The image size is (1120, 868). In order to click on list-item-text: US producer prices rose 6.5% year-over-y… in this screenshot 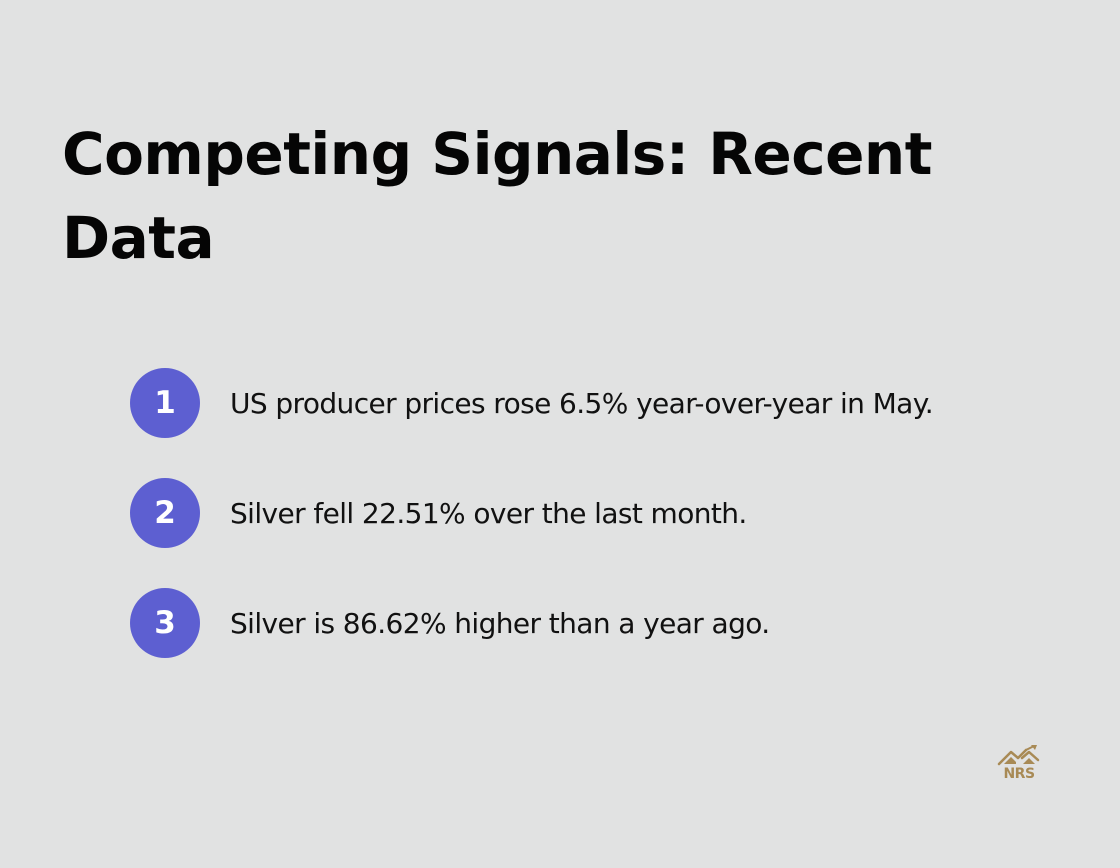, I will do `click(582, 403)`.